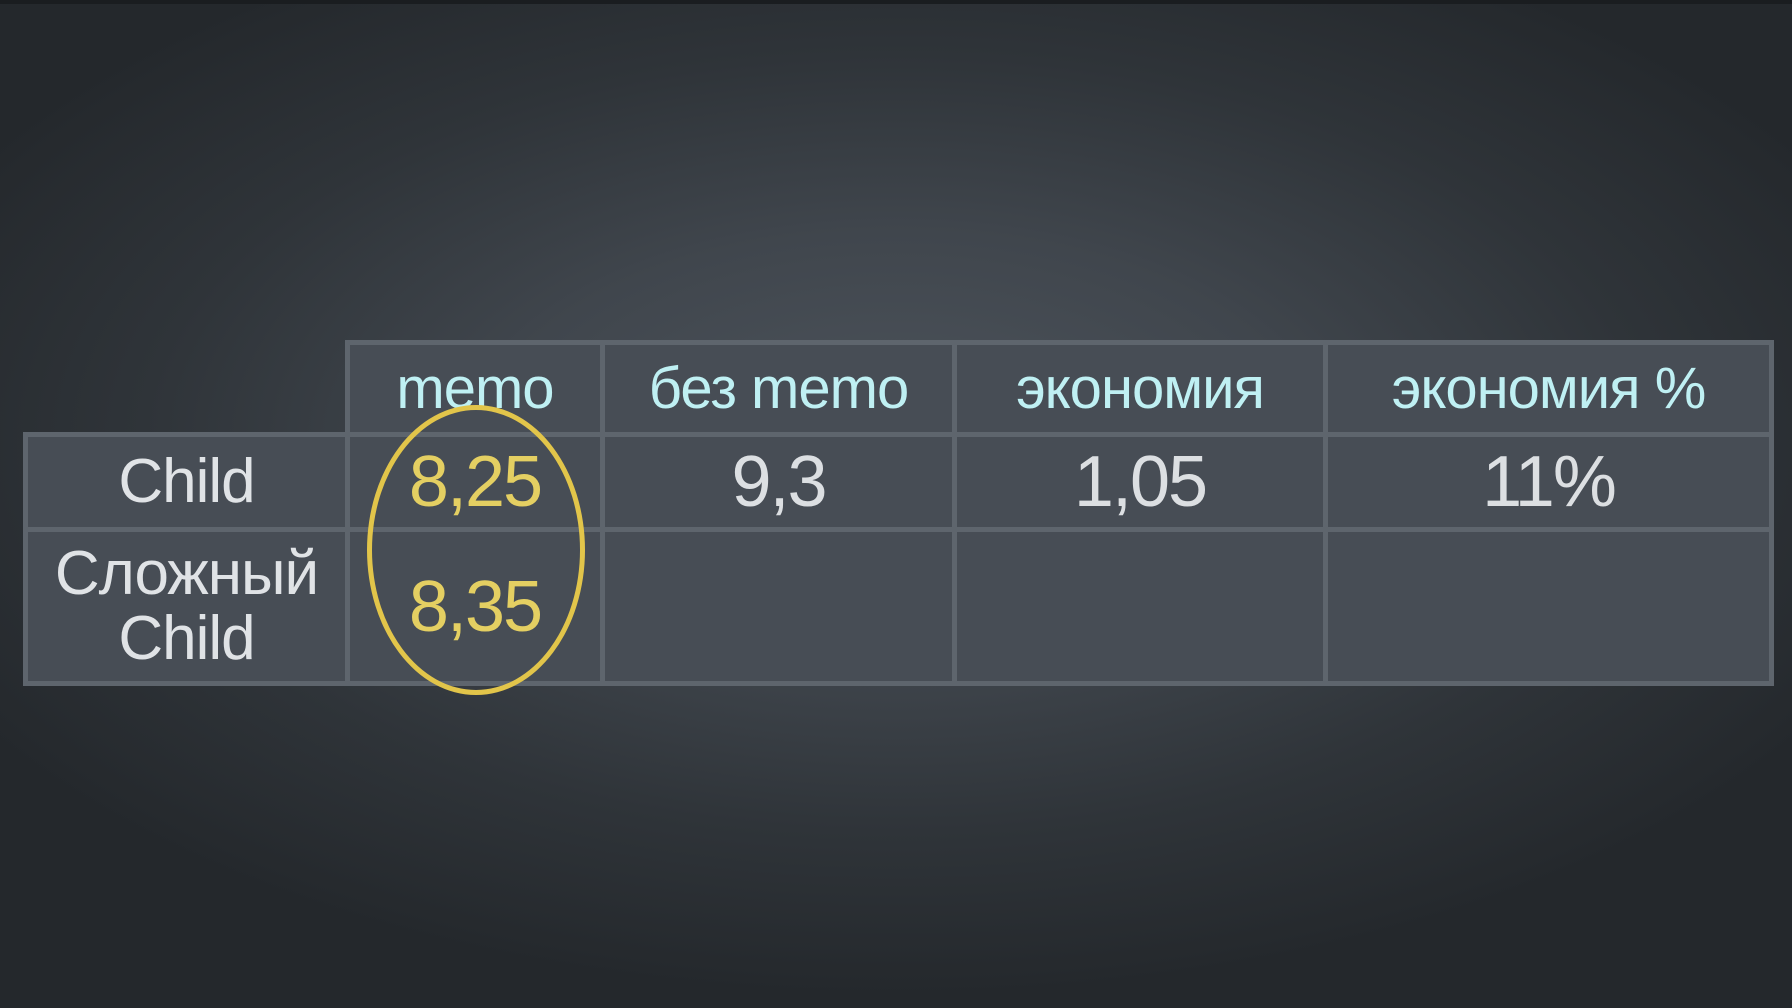 Image resolution: width=1792 pixels, height=1008 pixels. I want to click on cell-complex-child-savings-percent, so click(1548, 606).